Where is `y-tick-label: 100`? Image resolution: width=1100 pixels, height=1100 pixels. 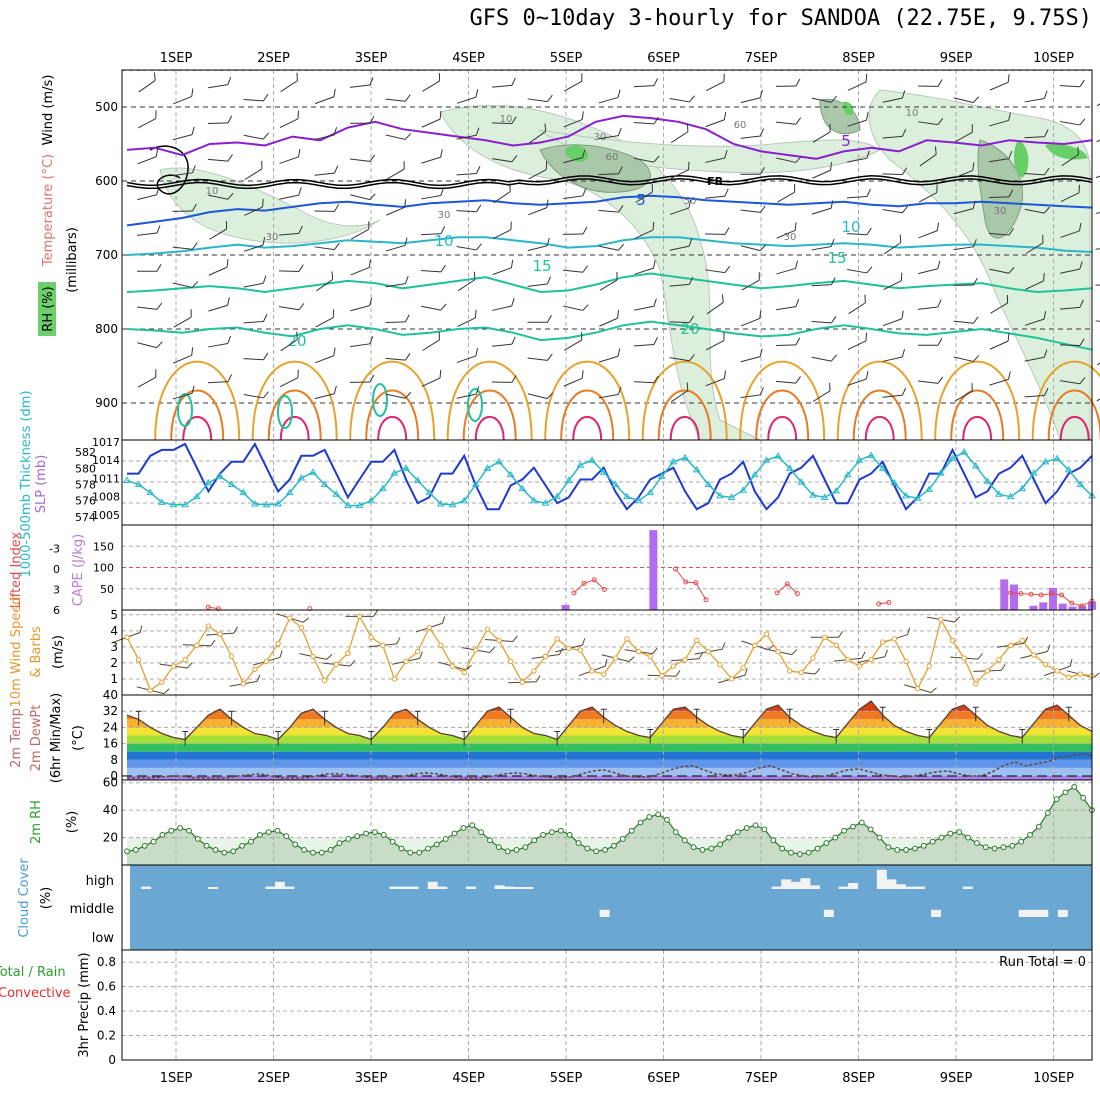
y-tick-label: 100 is located at coordinates (103, 568).